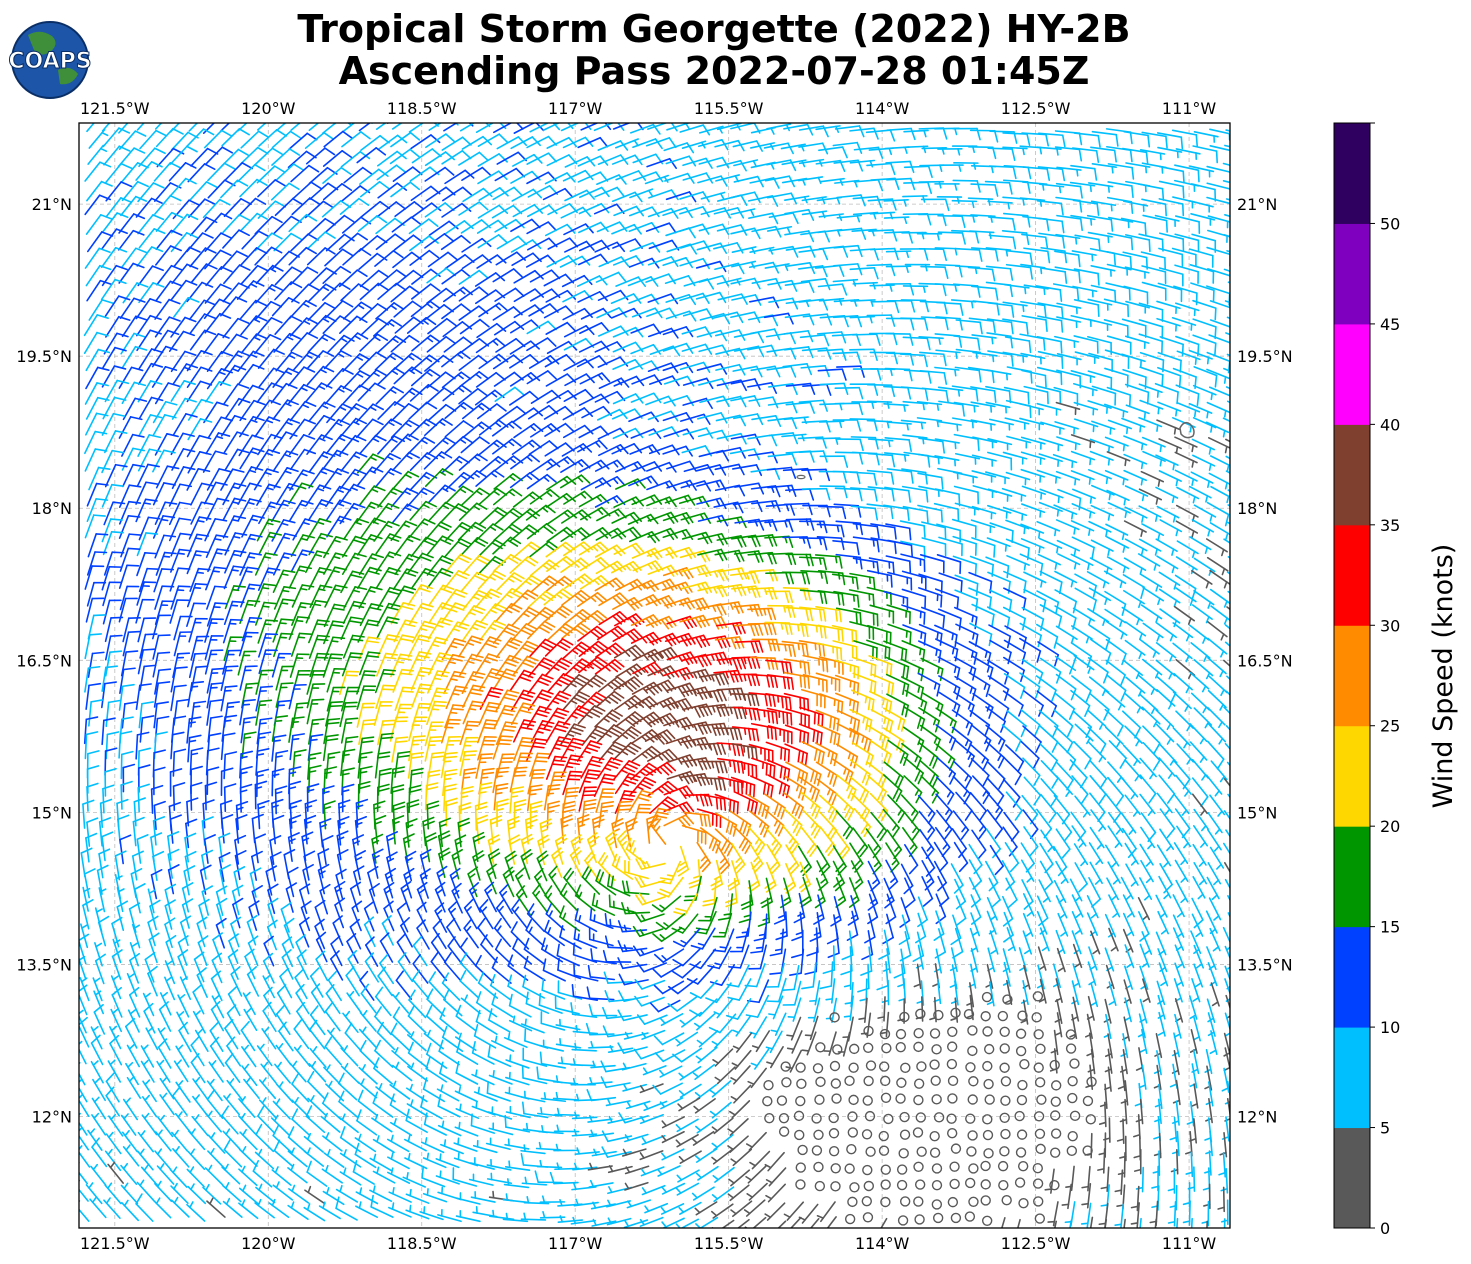 The image size is (1471, 1264). What do you see at coordinates (1036, 108) in the screenshot?
I see `lon-tick-label-top: 112.5°W` at bounding box center [1036, 108].